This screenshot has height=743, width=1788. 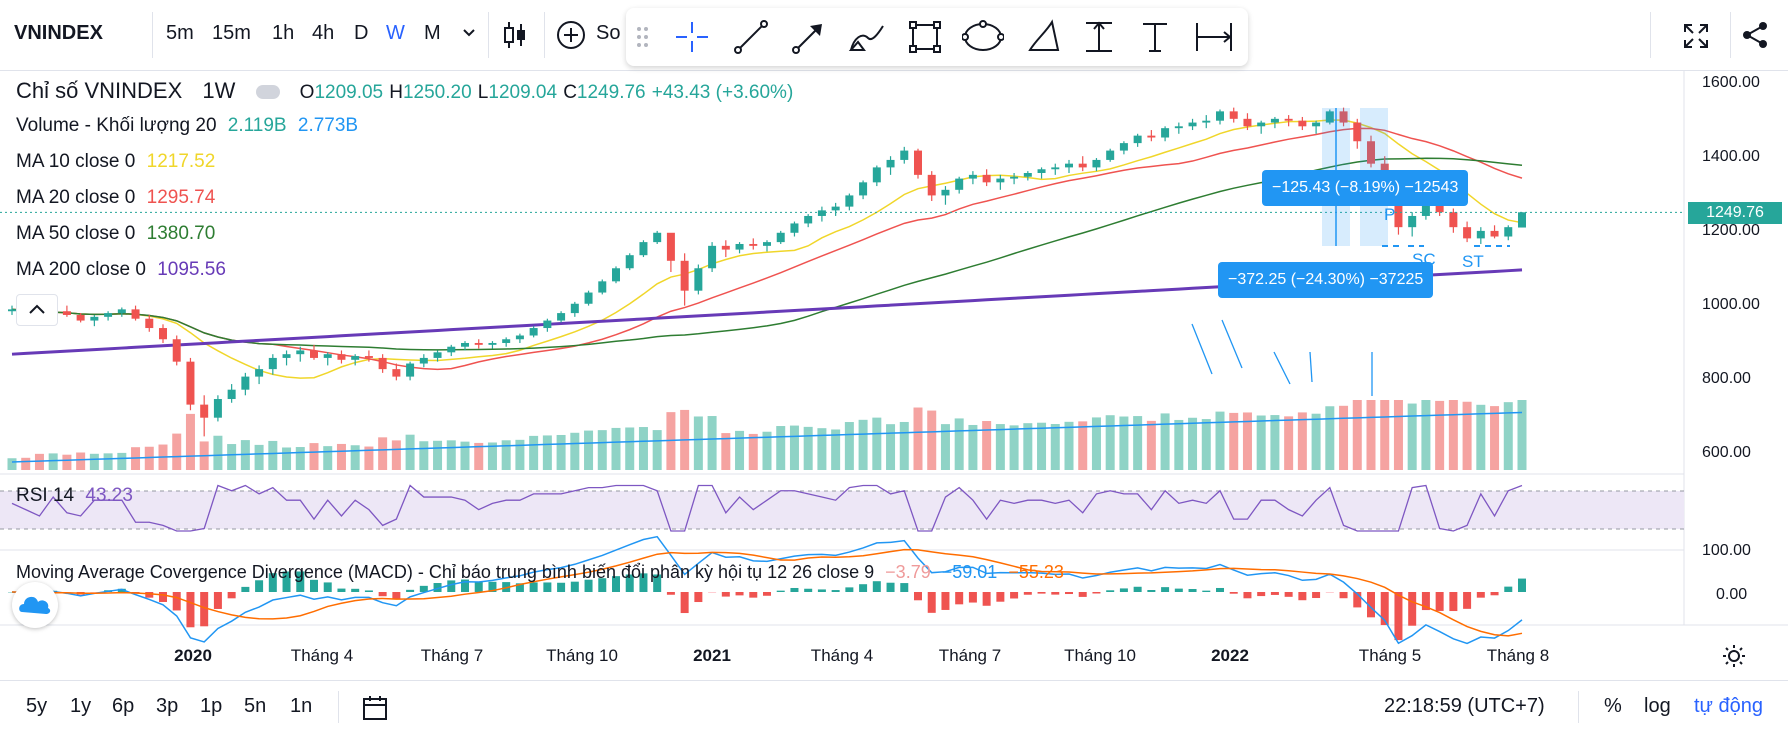 I want to click on crosshair-icon, so click(x=692, y=39).